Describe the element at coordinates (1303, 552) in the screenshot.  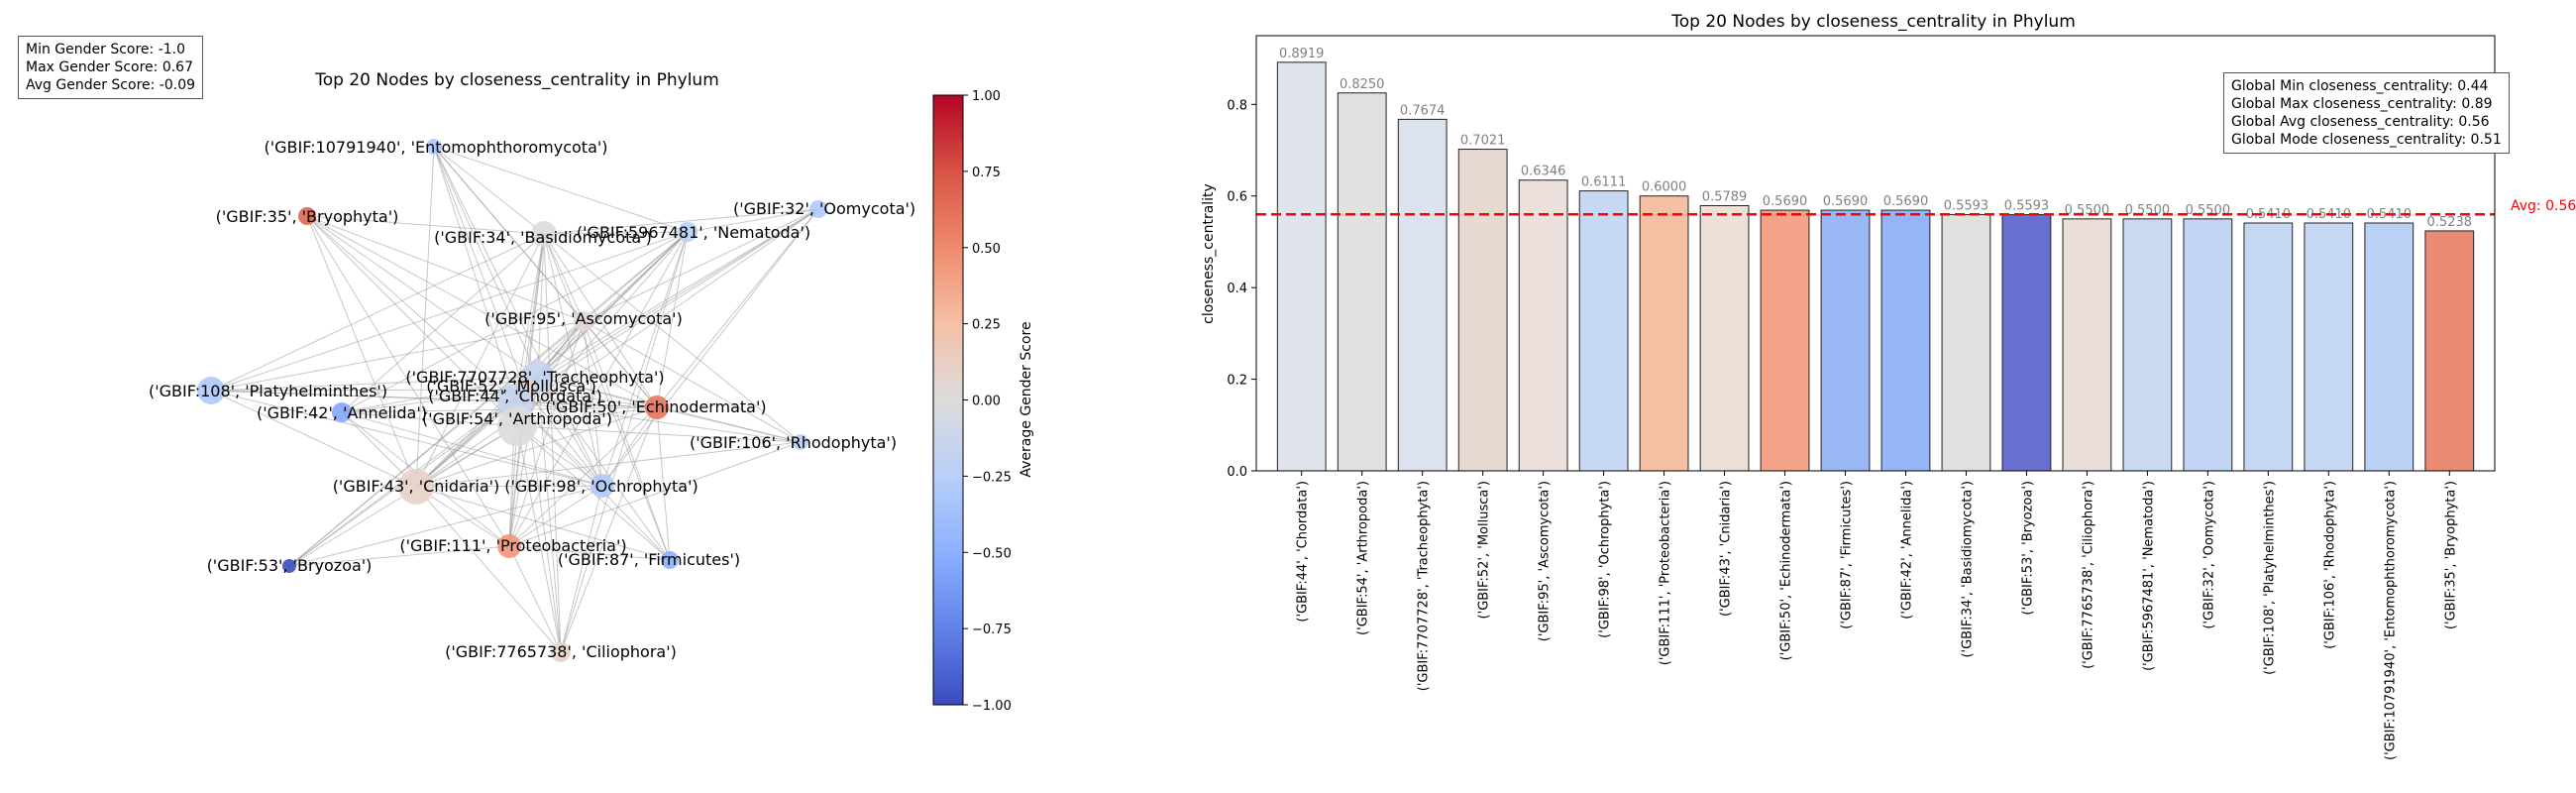
I see `x-tick-label: ('GBIF:44', 'Chordata')` at that location.